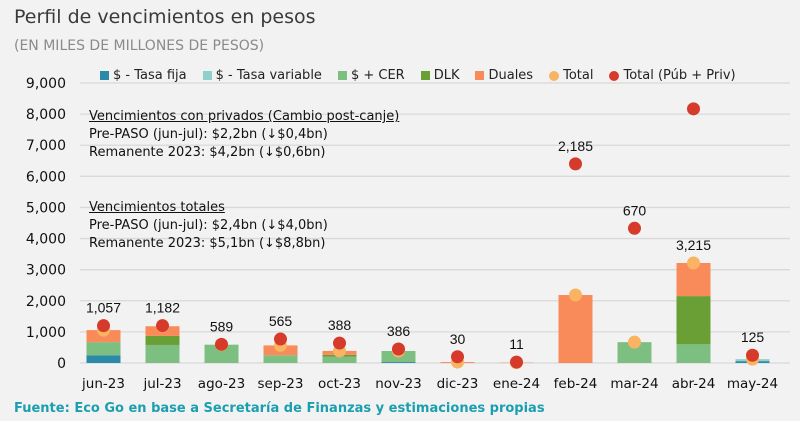  I want to click on chart-subtitle: (EN MILES DE MILLONES DE PESOS), so click(139, 46).